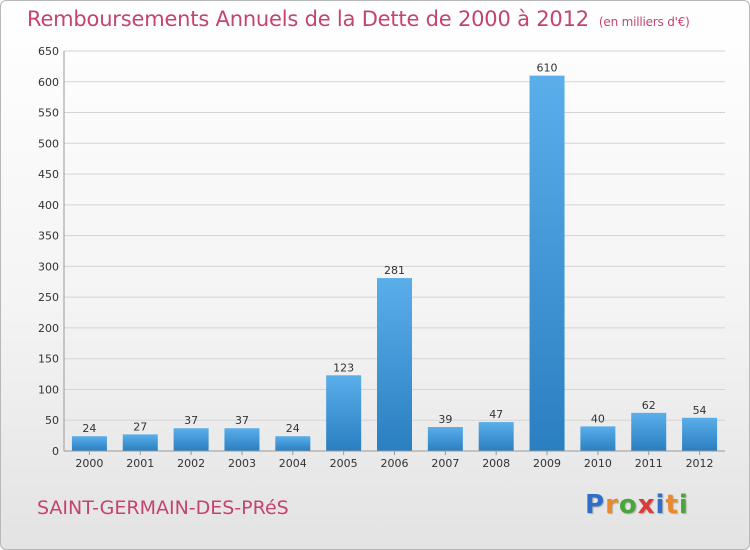 This screenshot has height=550, width=750. What do you see at coordinates (649, 463) in the screenshot?
I see `x-tick-label: 2011` at bounding box center [649, 463].